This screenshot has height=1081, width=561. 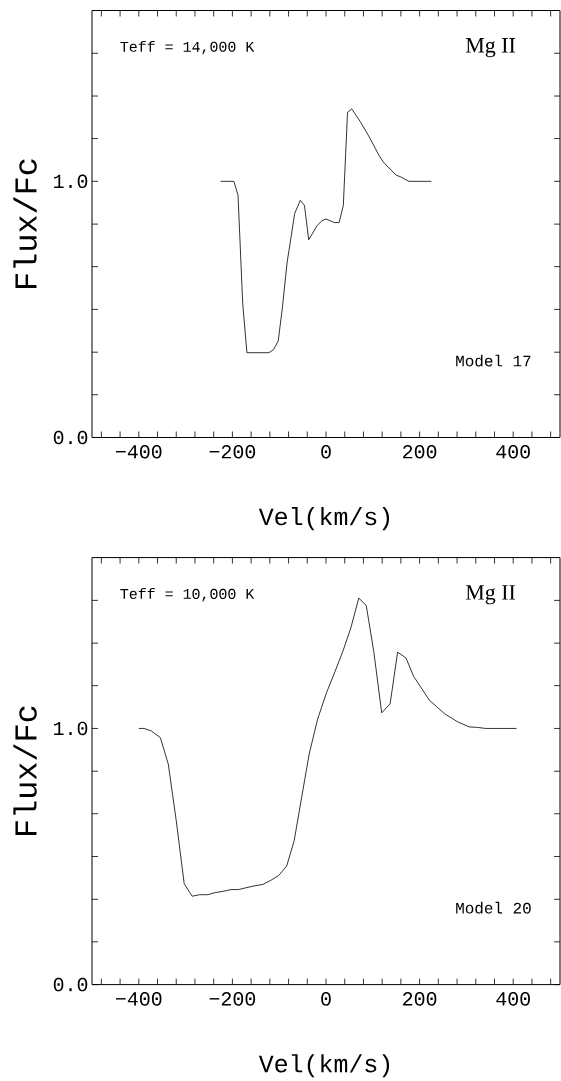 What do you see at coordinates (326, 231) in the screenshot?
I see `line-series` at bounding box center [326, 231].